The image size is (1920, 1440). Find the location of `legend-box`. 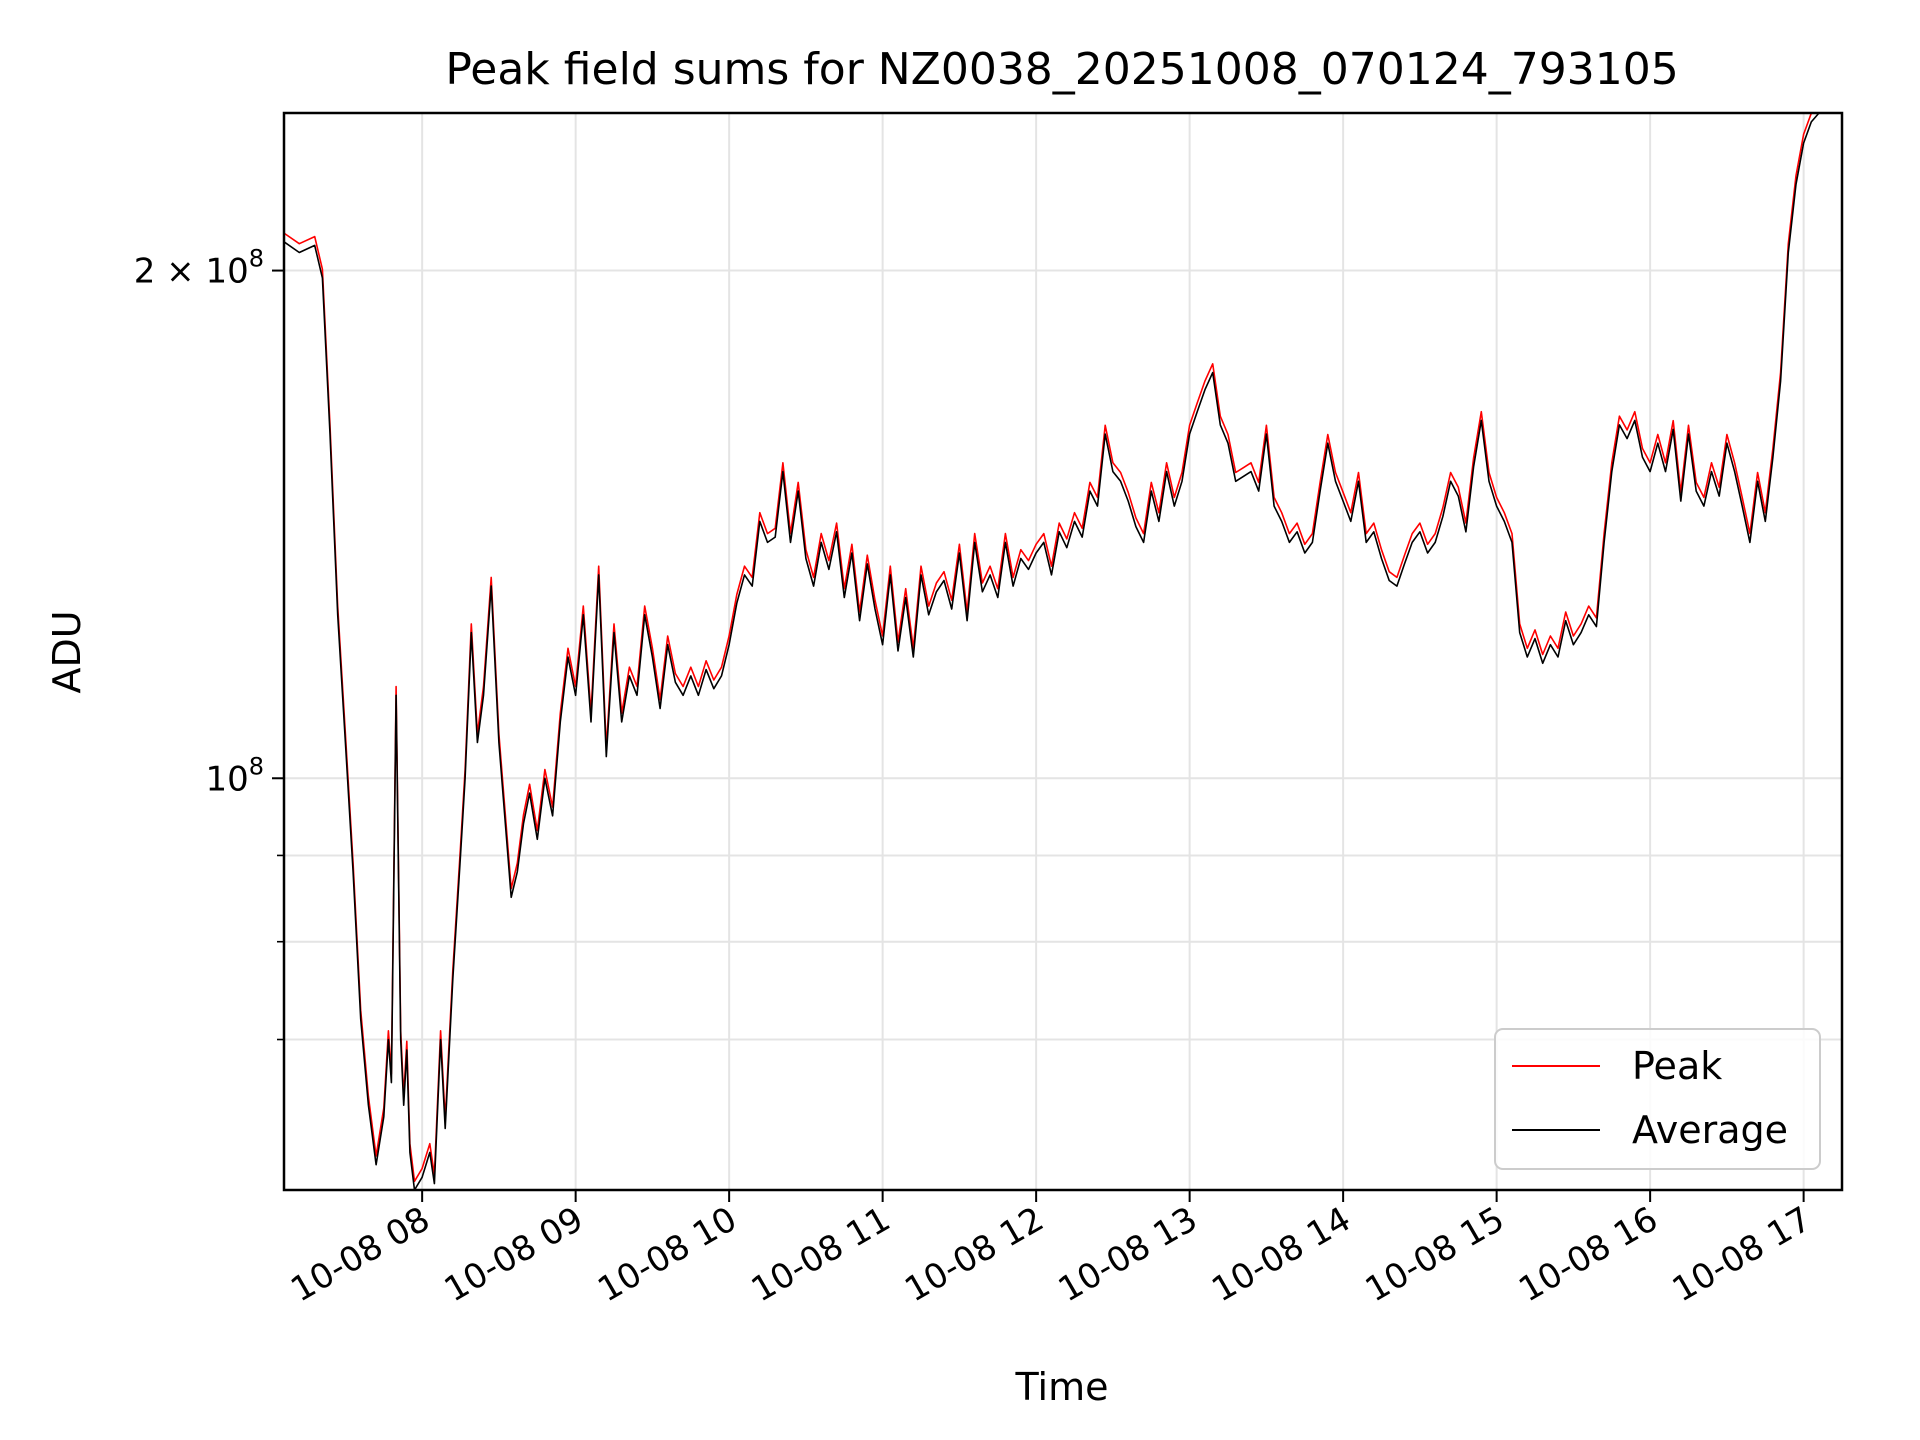

legend-box is located at coordinates (1657, 1099).